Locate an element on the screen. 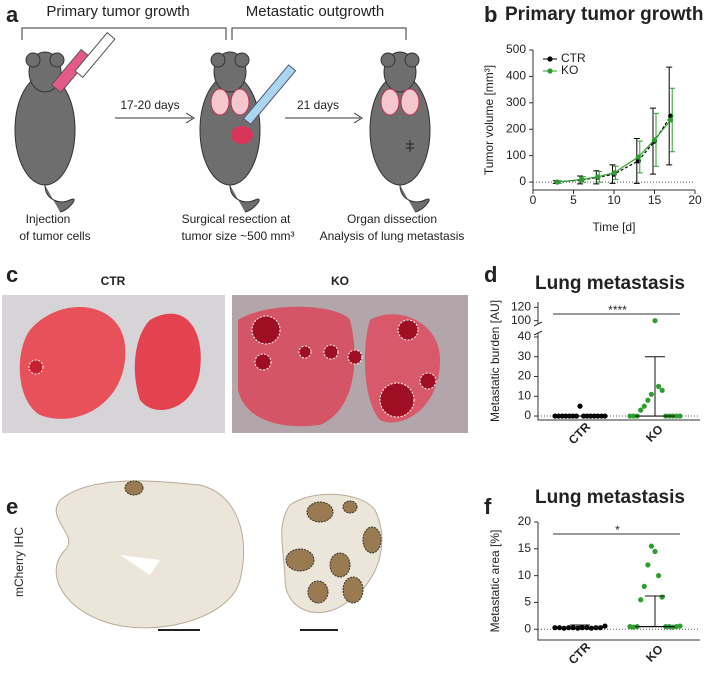 The width and height of the screenshot is (726, 677). legend-label: CTR is located at coordinates (573, 58).